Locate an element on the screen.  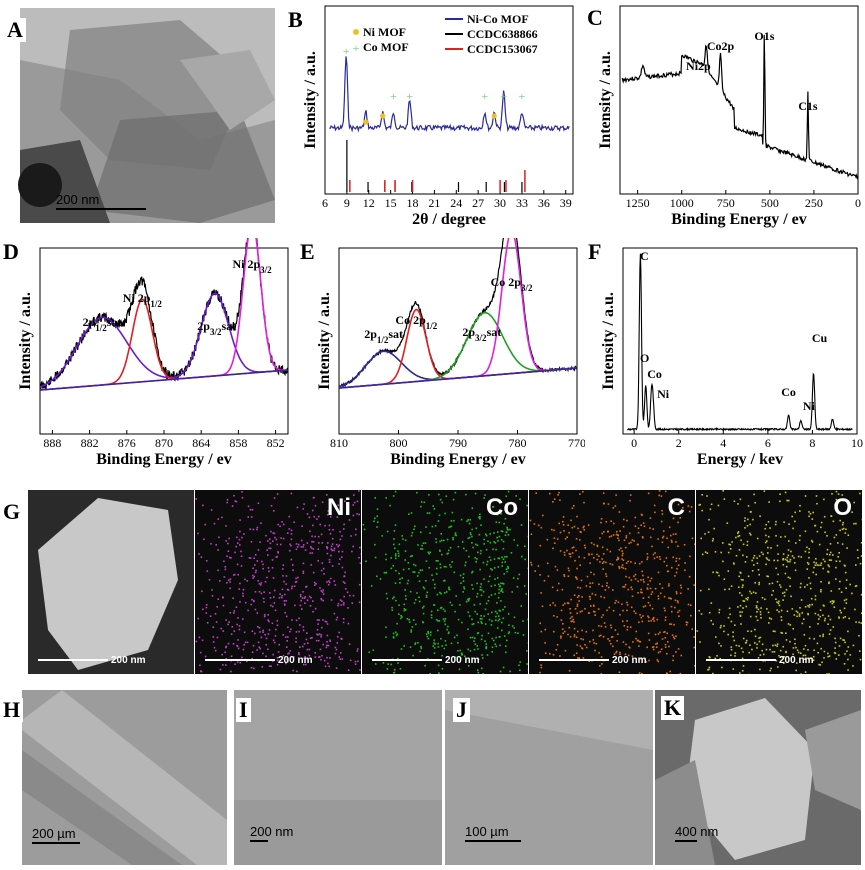
plot-frame is located at coordinates (458, 341).